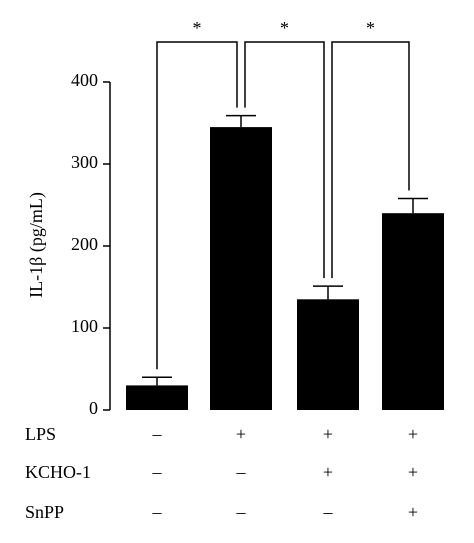 This screenshot has width=474, height=543. What do you see at coordinates (36, 245) in the screenshot?
I see `y-axis-label: IL-1β (pg/mL)` at bounding box center [36, 245].